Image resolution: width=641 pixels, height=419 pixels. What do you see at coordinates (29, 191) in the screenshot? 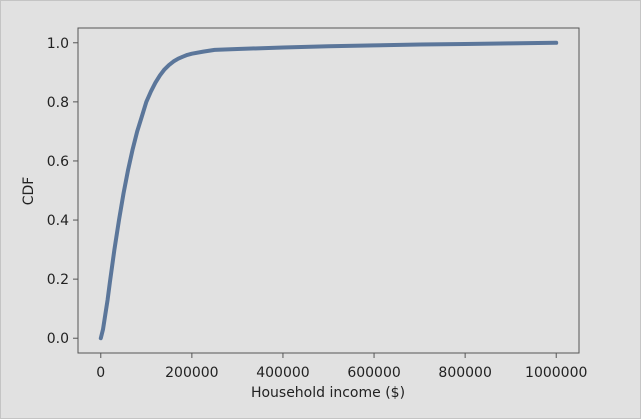
I see `y-axis-label: CDF` at bounding box center [29, 191].